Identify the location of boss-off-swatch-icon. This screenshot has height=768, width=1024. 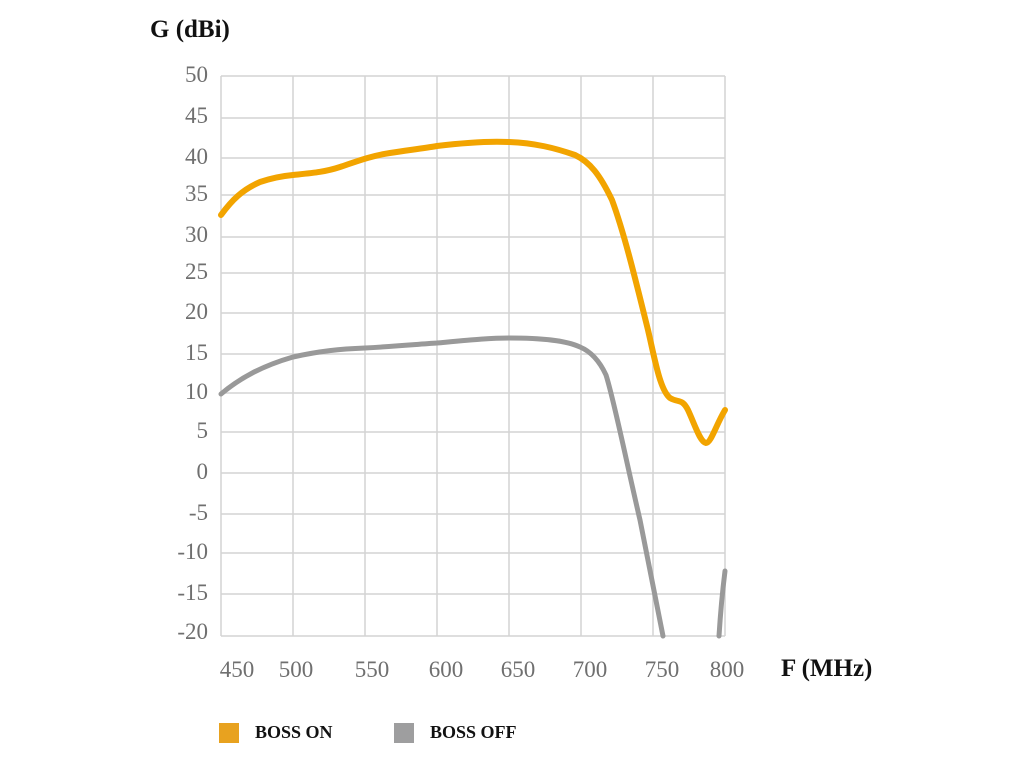
(404, 732).